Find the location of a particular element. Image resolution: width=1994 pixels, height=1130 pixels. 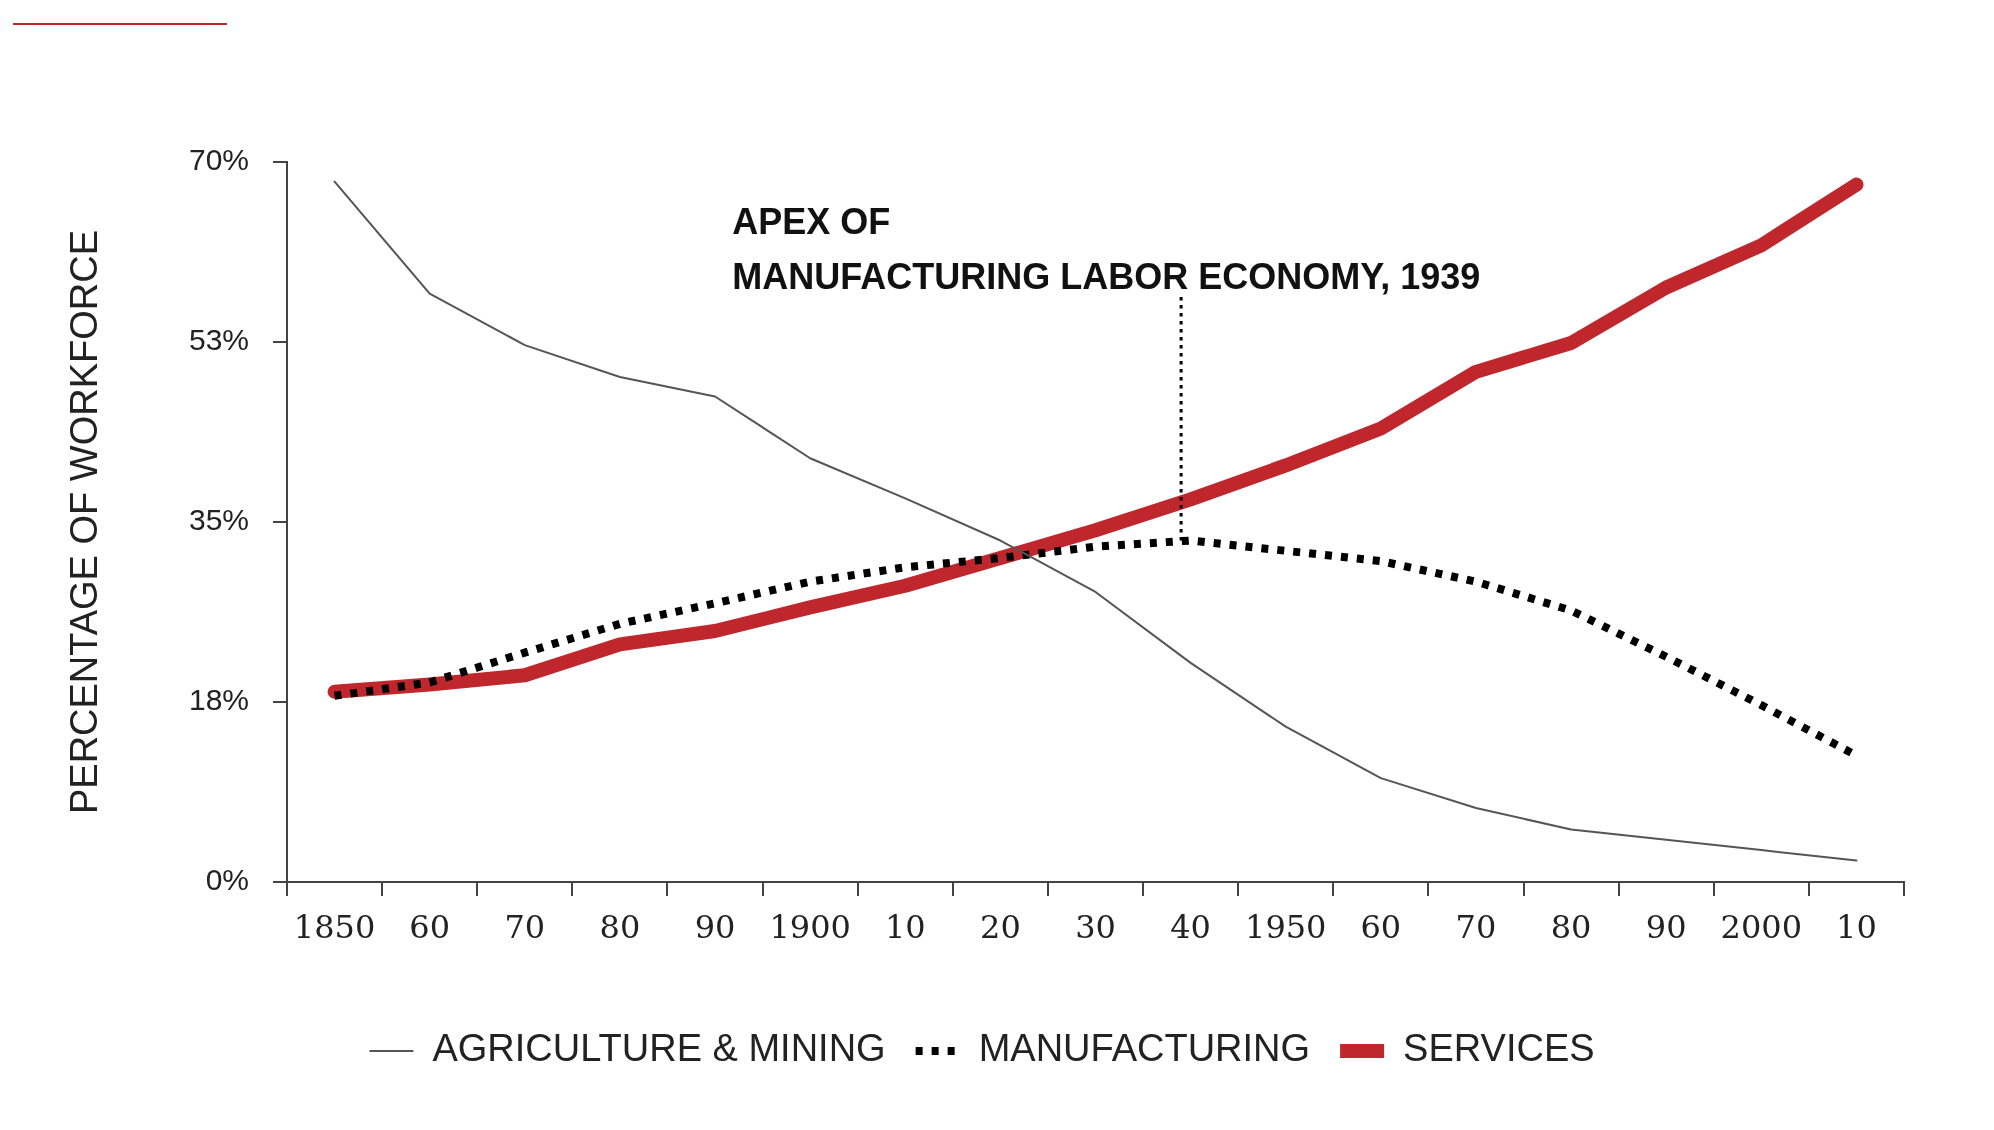

x-tick-label: 1950 is located at coordinates (1286, 926).